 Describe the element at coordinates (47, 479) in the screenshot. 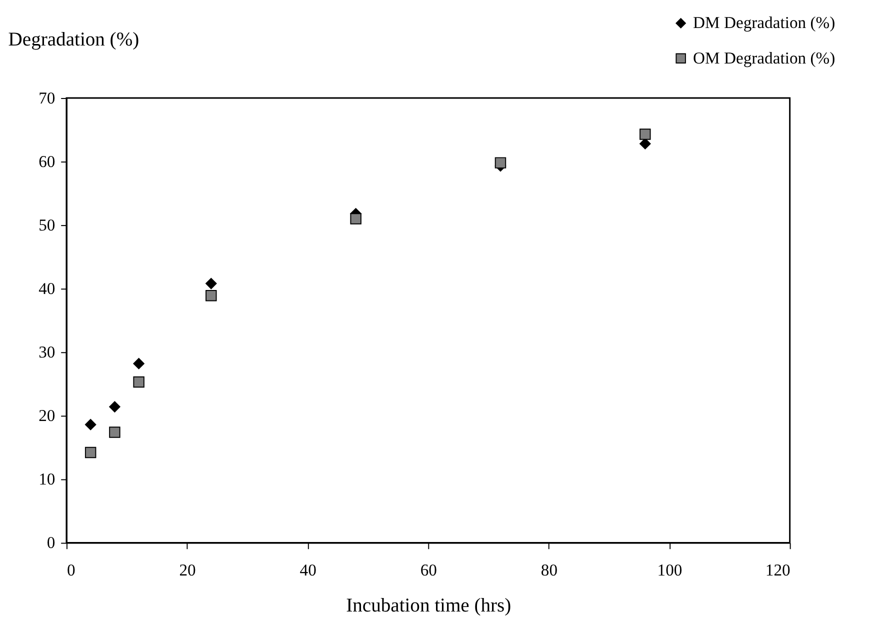

I see `y-tick-label: 10` at that location.